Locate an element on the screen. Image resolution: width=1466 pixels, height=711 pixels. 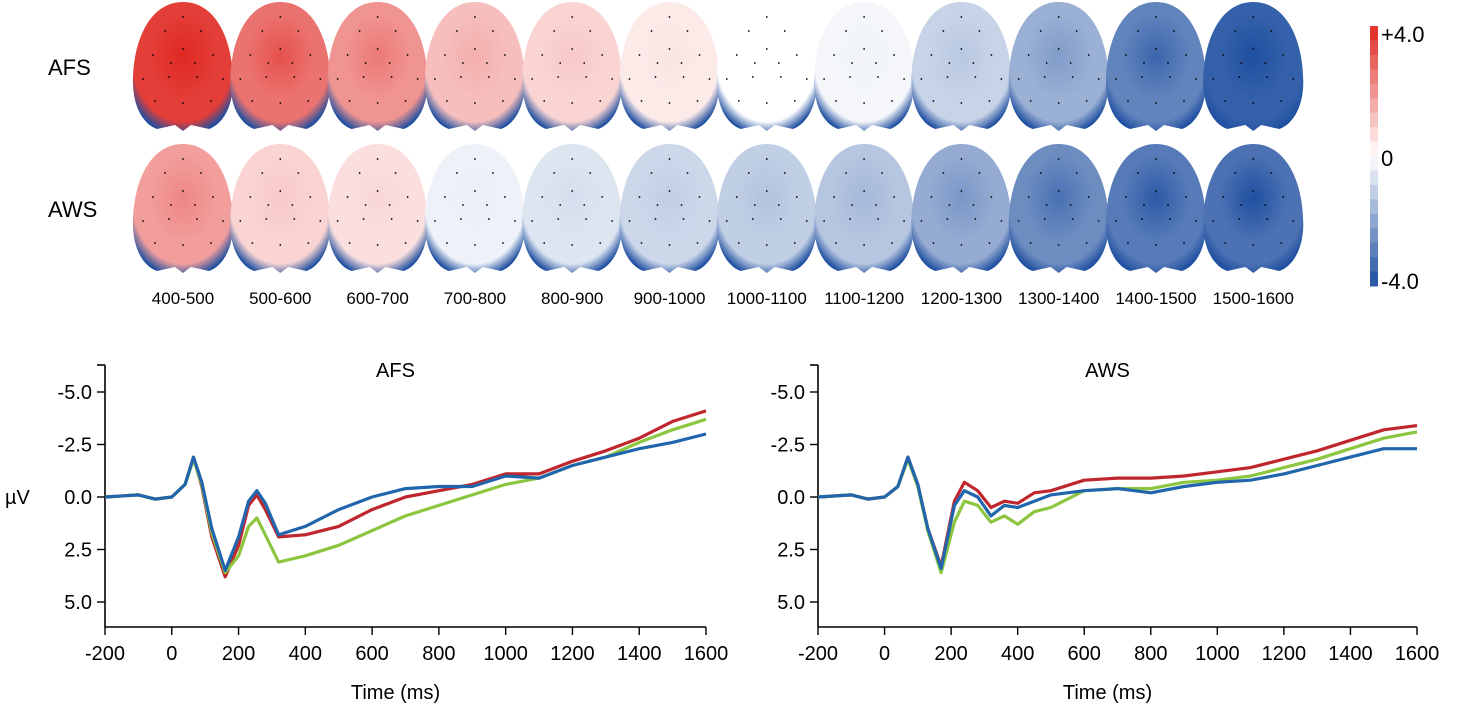
time-window-label: 1200-1300 is located at coordinates (961, 298).